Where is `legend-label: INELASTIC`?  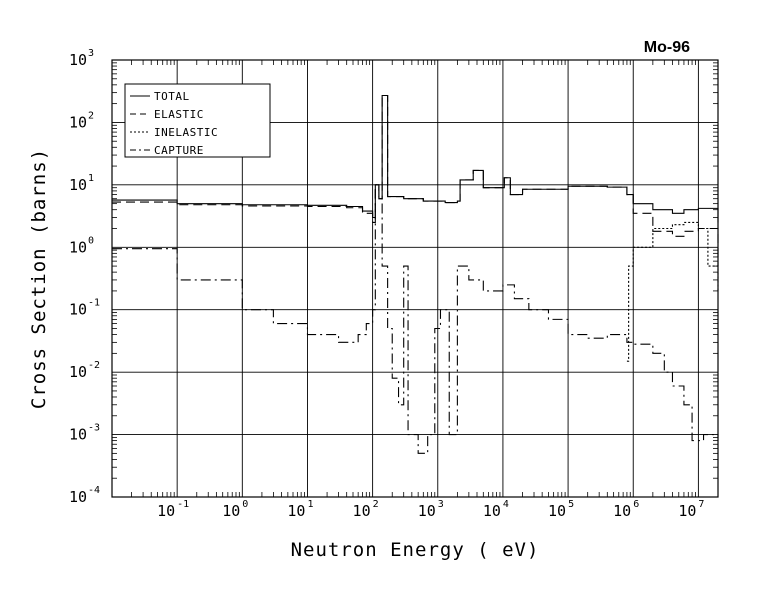 legend-label: INELASTIC is located at coordinates (186, 132).